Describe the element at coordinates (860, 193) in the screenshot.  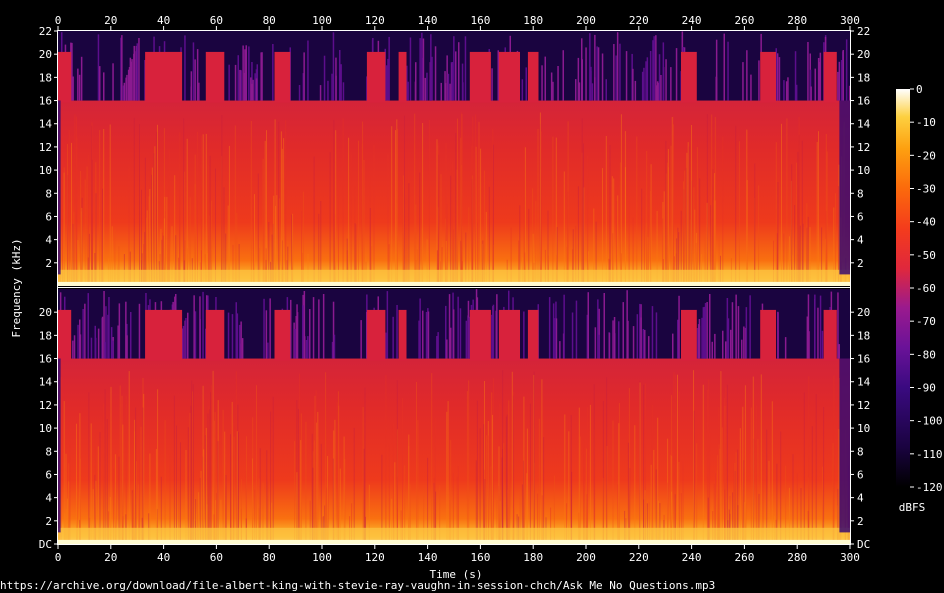
I see `y-tick-label-right: 8` at that location.